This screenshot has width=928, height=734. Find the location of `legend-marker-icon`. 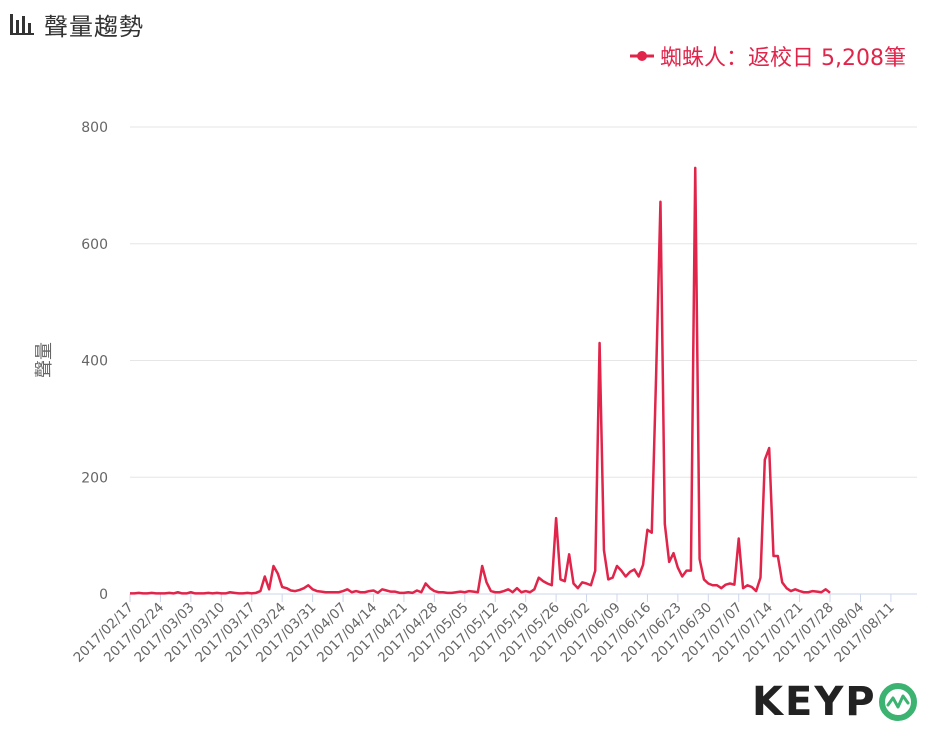

legend-marker-icon is located at coordinates (642, 56).